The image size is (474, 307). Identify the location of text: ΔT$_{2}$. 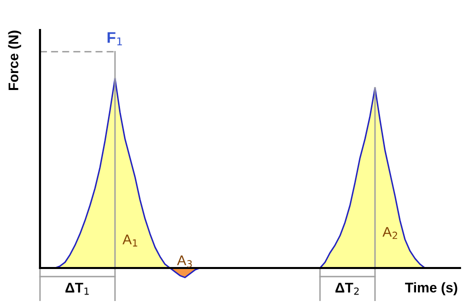
(347, 288).